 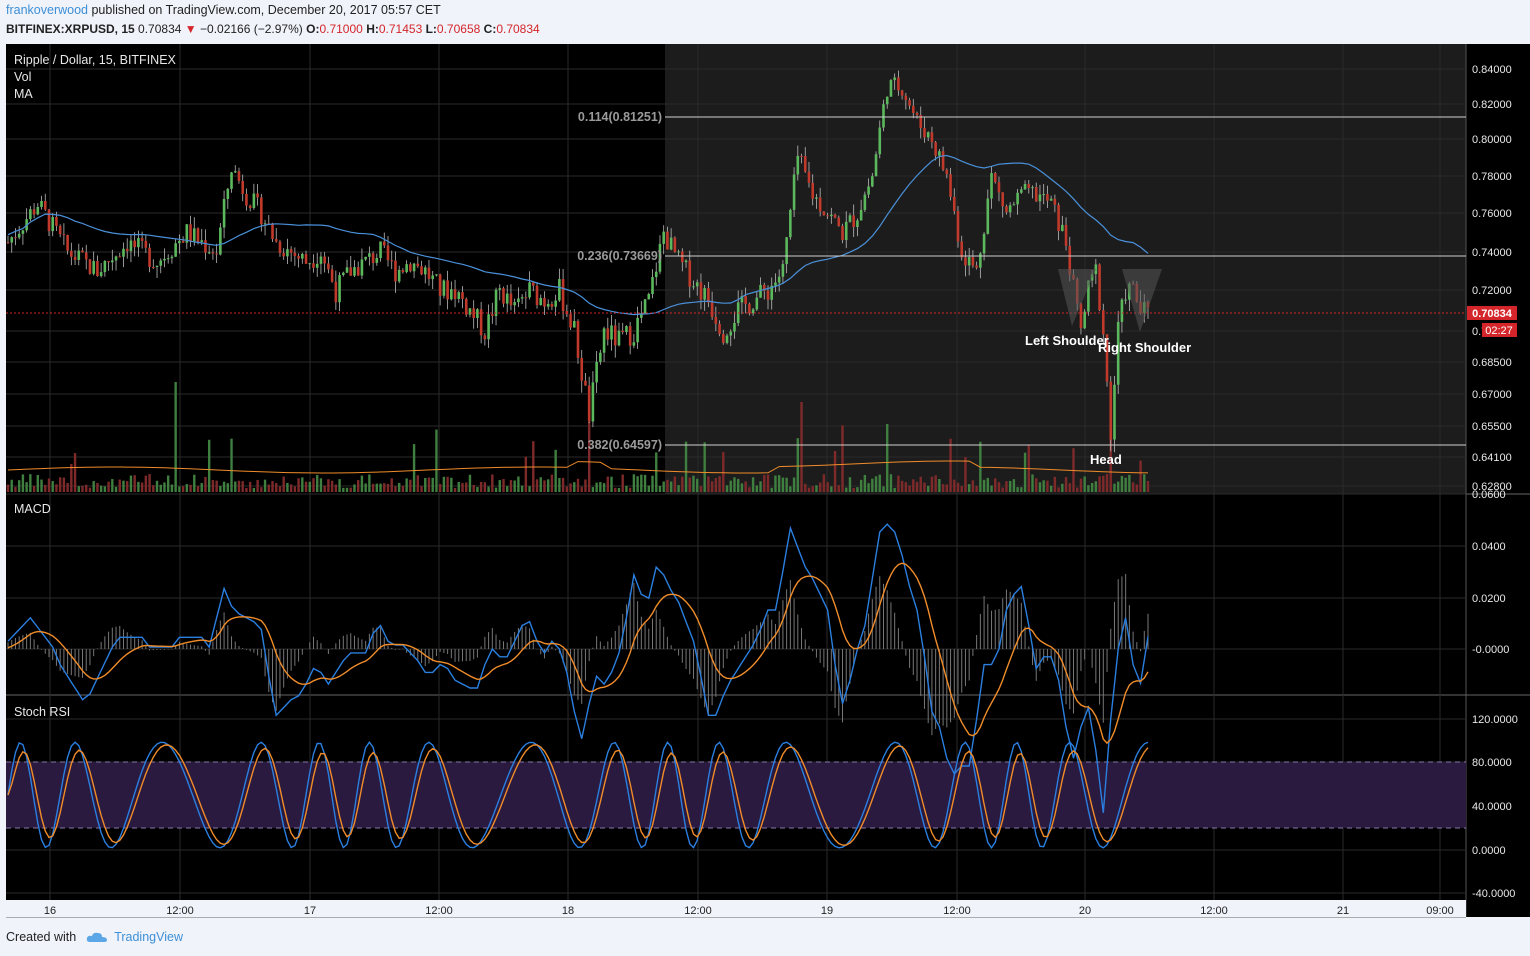 I want to click on time-axis-background, so click(x=736, y=908).